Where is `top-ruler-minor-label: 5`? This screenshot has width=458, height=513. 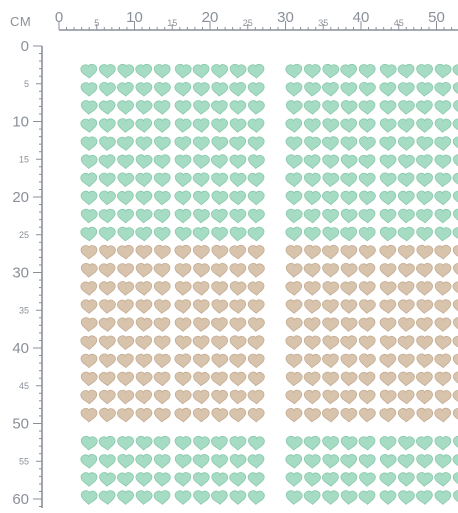
top-ruler-minor-label: 5 is located at coordinates (96, 23).